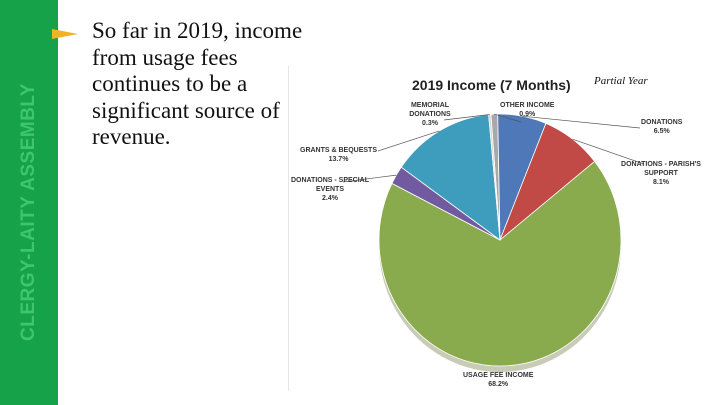 This screenshot has height=405, width=720. I want to click on slice-value: 2.4%, so click(330, 198).